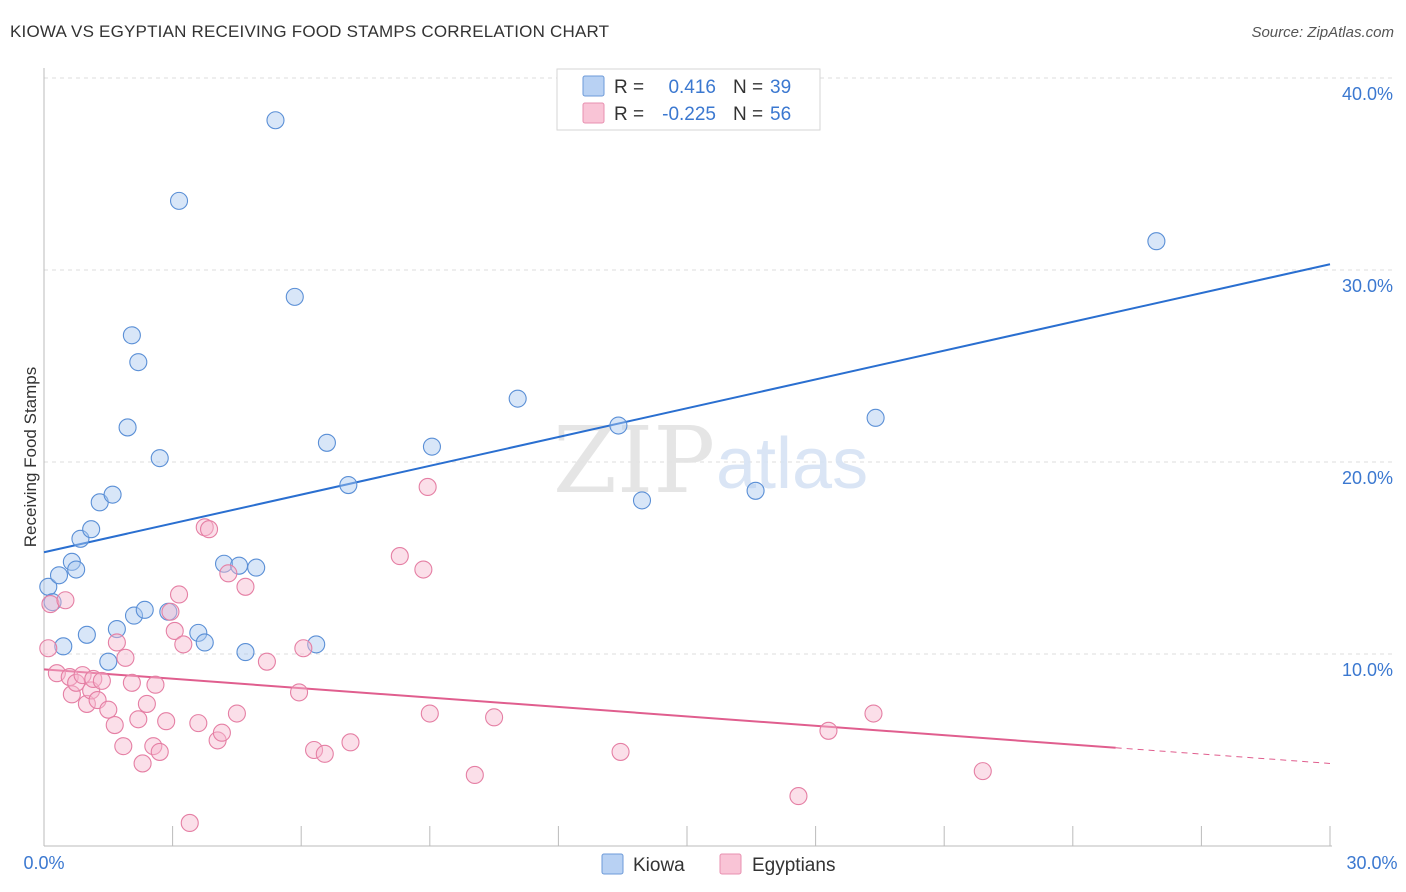 Image resolution: width=1406 pixels, height=892 pixels. Describe the element at coordinates (1367, 94) in the screenshot. I see `y-tick-label-40: 40.0%` at that location.